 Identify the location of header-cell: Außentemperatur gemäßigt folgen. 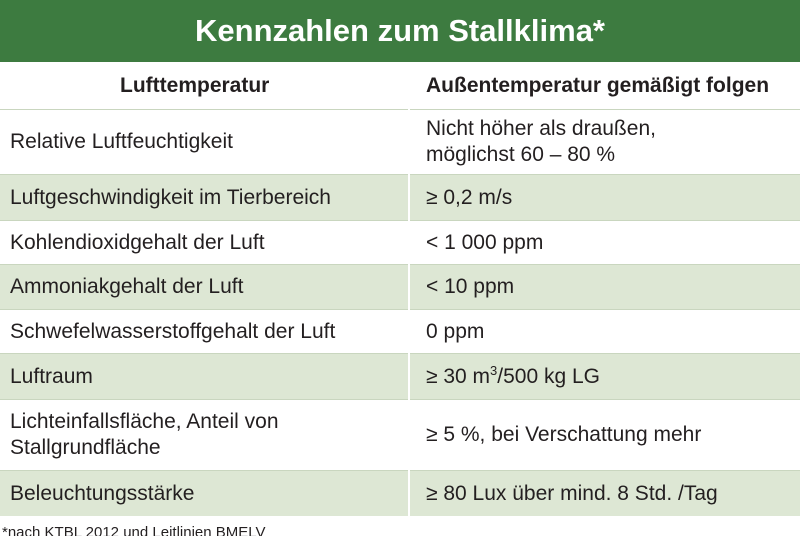
(598, 85).